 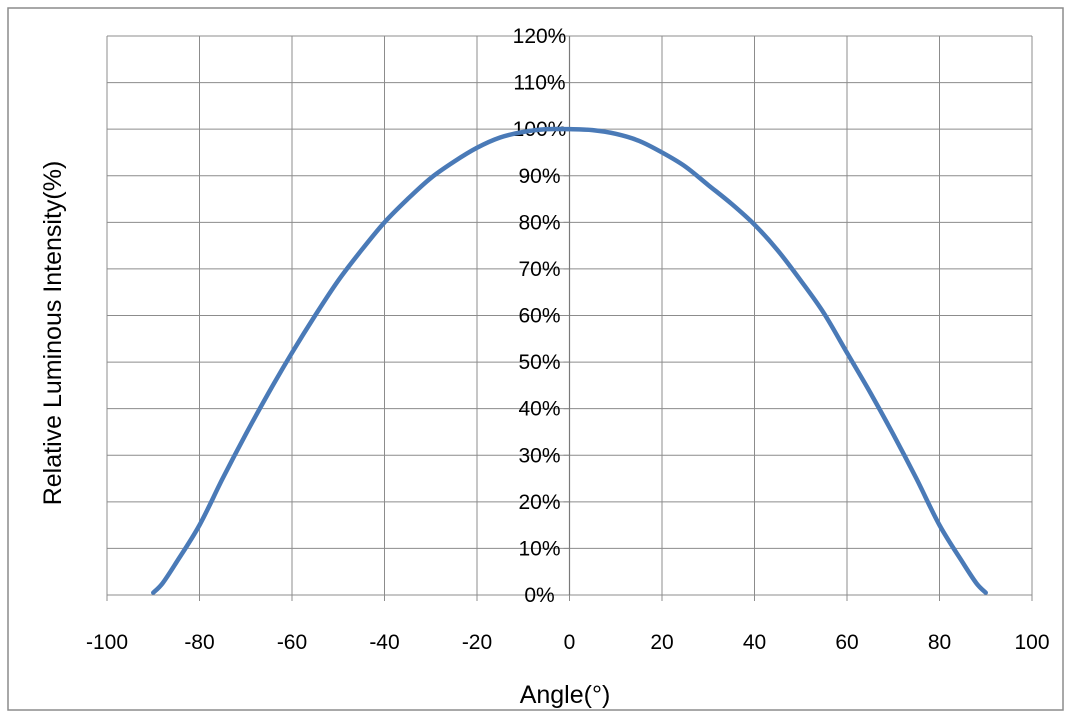 I want to click on x-tick-label: -80, so click(x=199, y=642).